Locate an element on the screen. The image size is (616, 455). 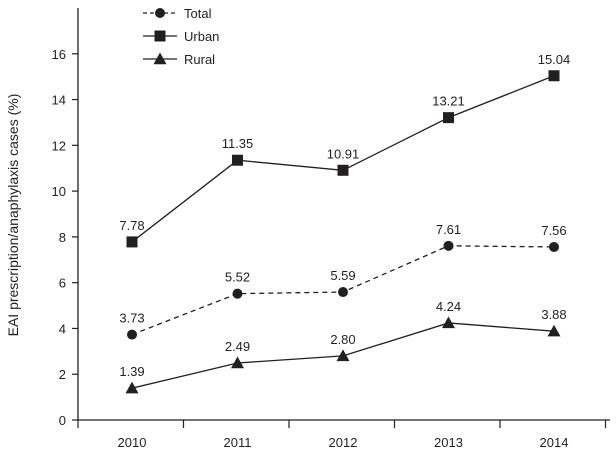
urban-data-label: 7.78 is located at coordinates (131, 225).